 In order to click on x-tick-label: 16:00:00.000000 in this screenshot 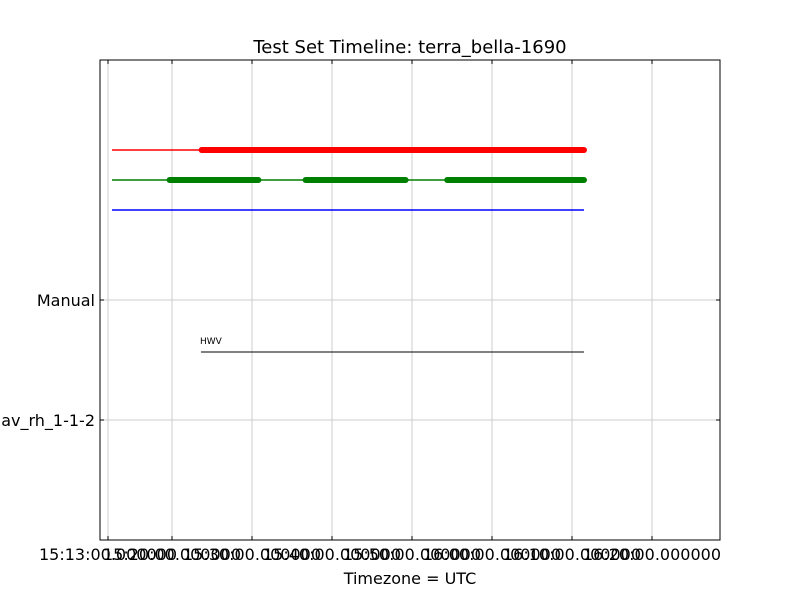, I will do `click(492, 554)`.